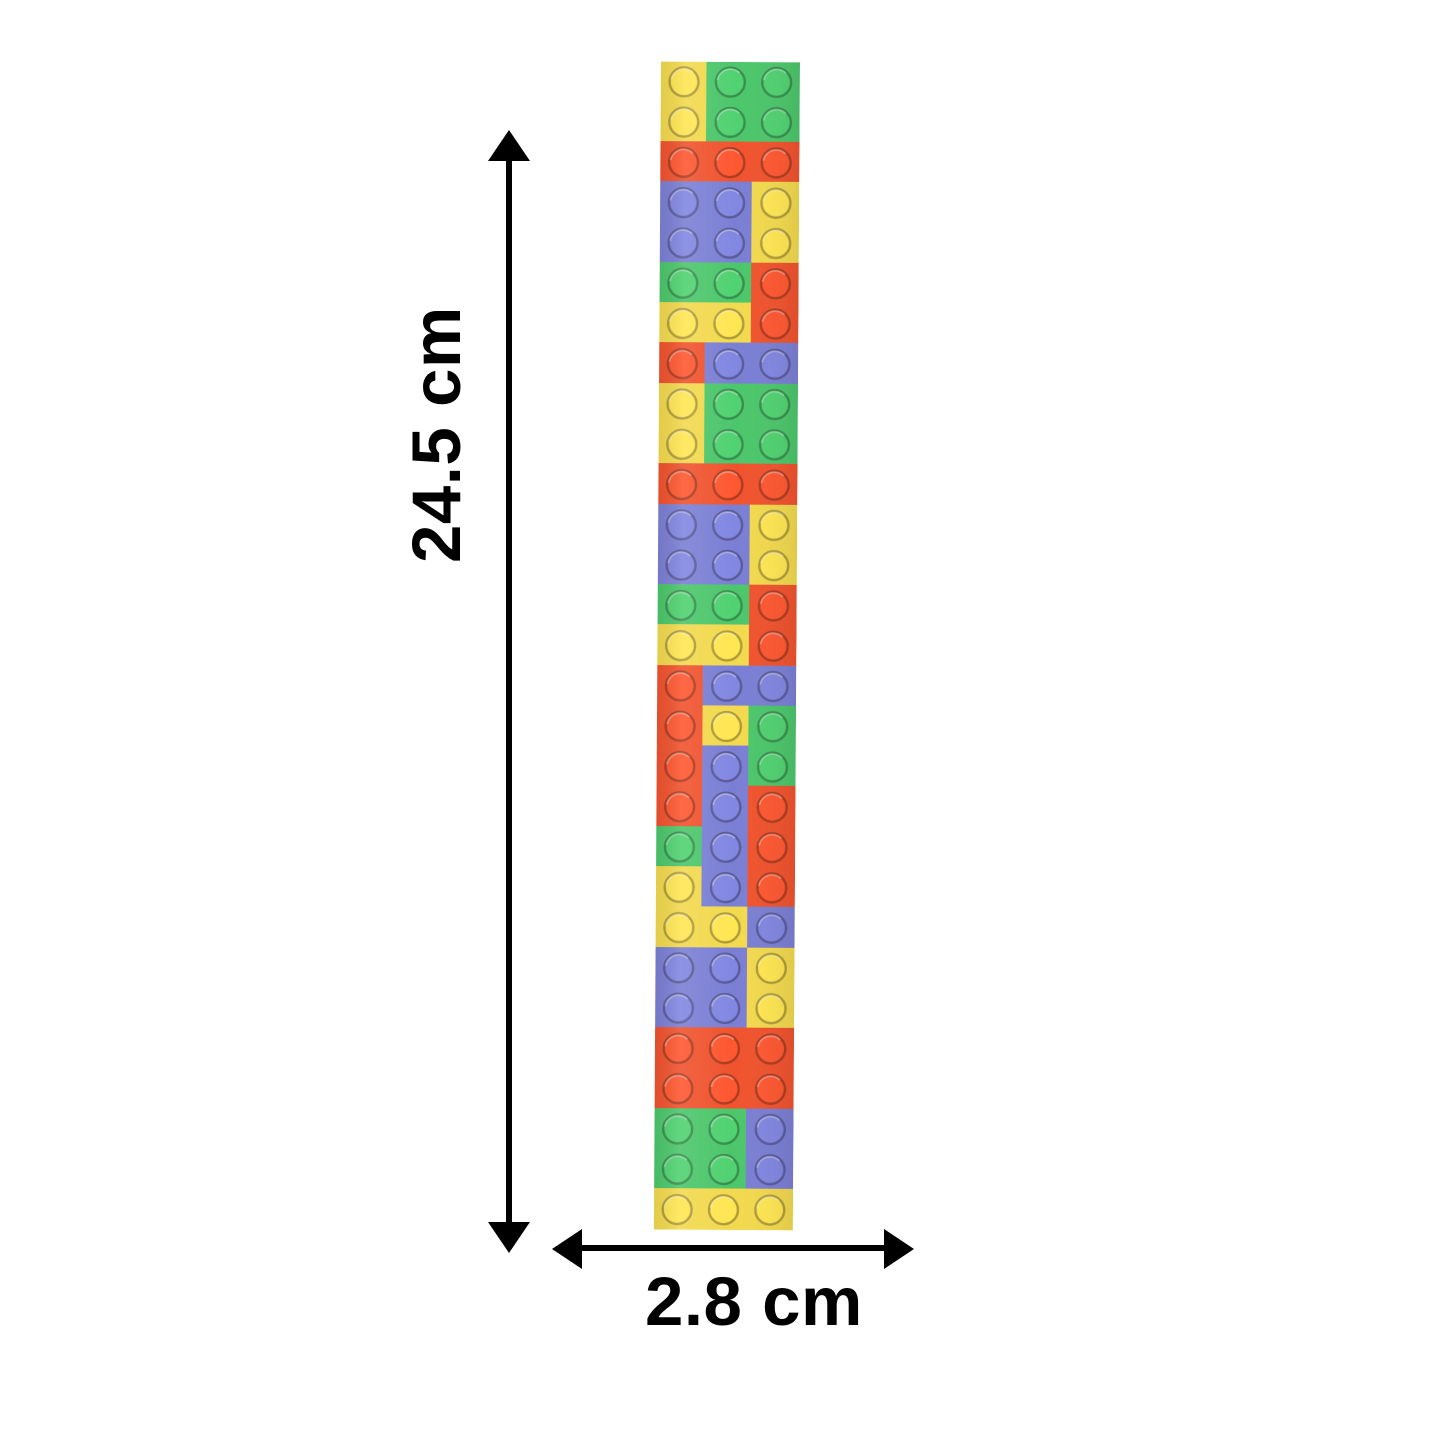 This screenshot has height=1445, width=1445. What do you see at coordinates (509, 145) in the screenshot?
I see `height-arrow-up-icon` at bounding box center [509, 145].